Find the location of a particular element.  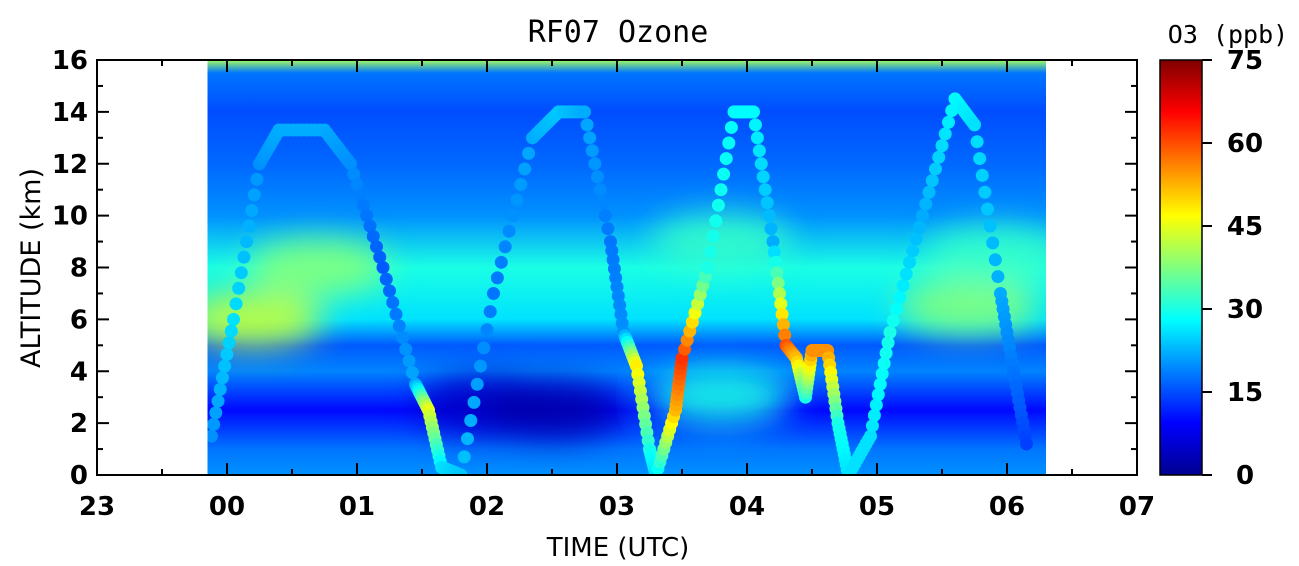

x-tick-label: 04 is located at coordinates (747, 507).